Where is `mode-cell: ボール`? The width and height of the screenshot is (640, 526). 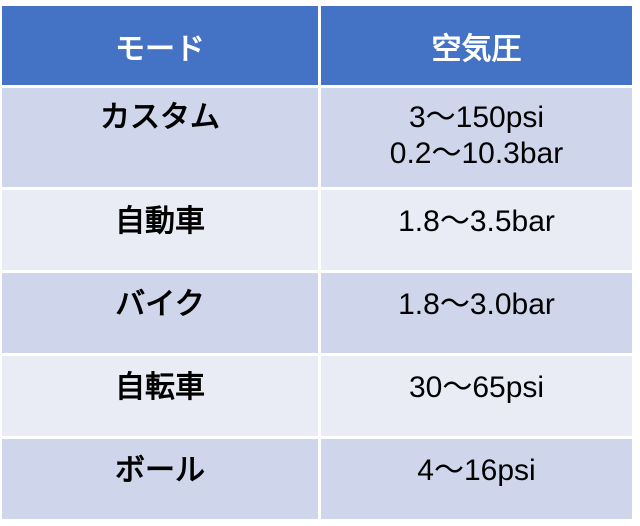
mode-cell: ボール is located at coordinates (160, 479).